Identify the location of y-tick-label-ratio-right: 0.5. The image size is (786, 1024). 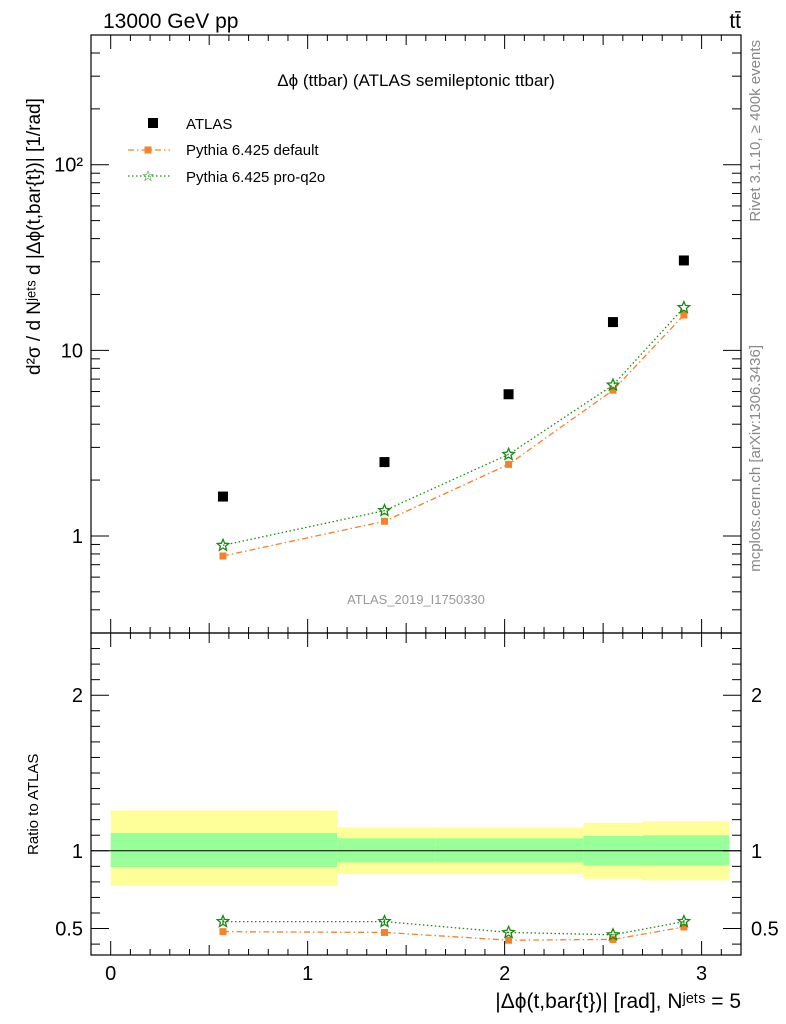
(765, 930).